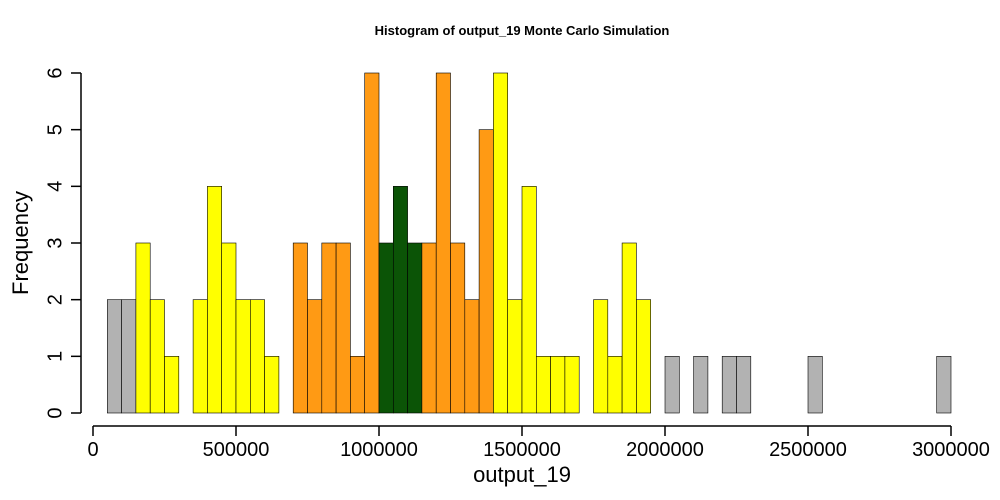  What do you see at coordinates (55, 242) in the screenshot?
I see `y-tick-label: 3` at bounding box center [55, 242].